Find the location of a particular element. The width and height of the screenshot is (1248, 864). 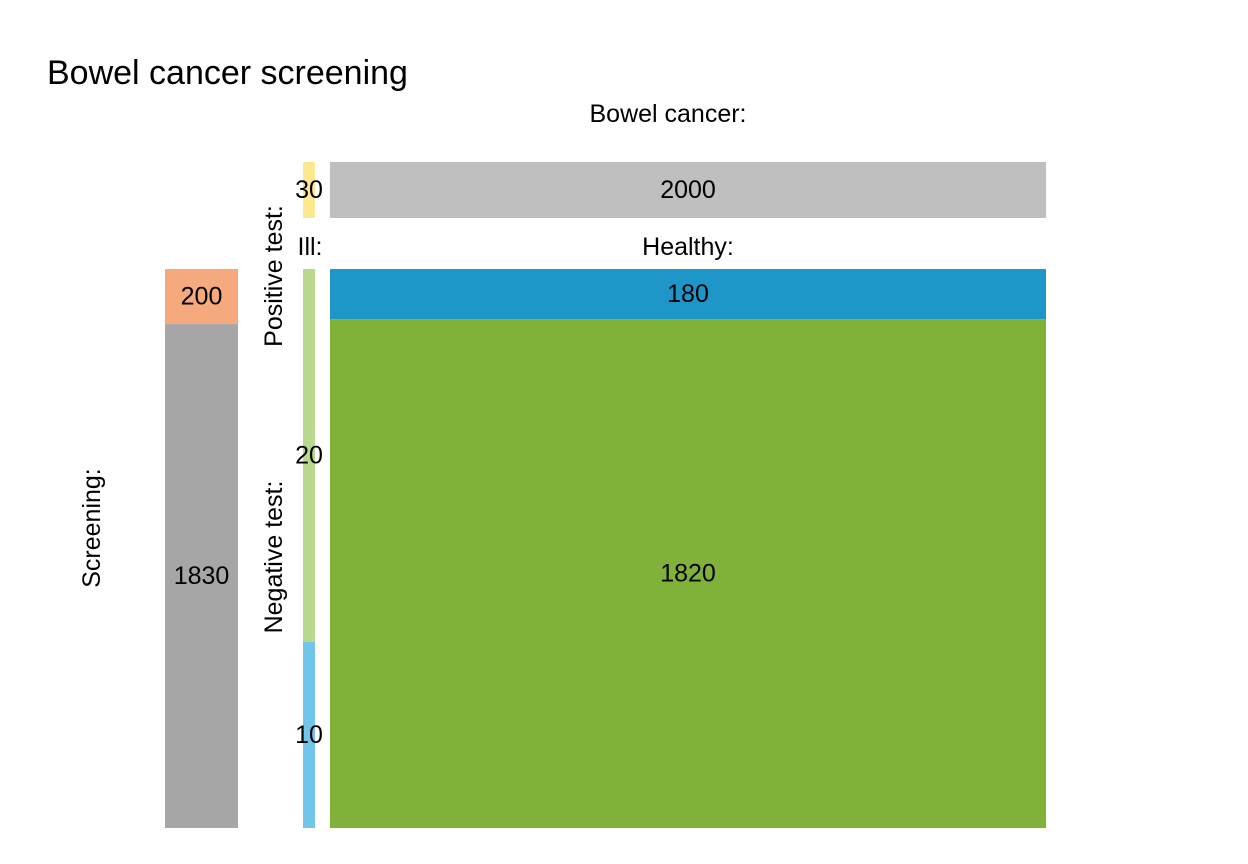

ill-negative-cell is located at coordinates (309, 734).